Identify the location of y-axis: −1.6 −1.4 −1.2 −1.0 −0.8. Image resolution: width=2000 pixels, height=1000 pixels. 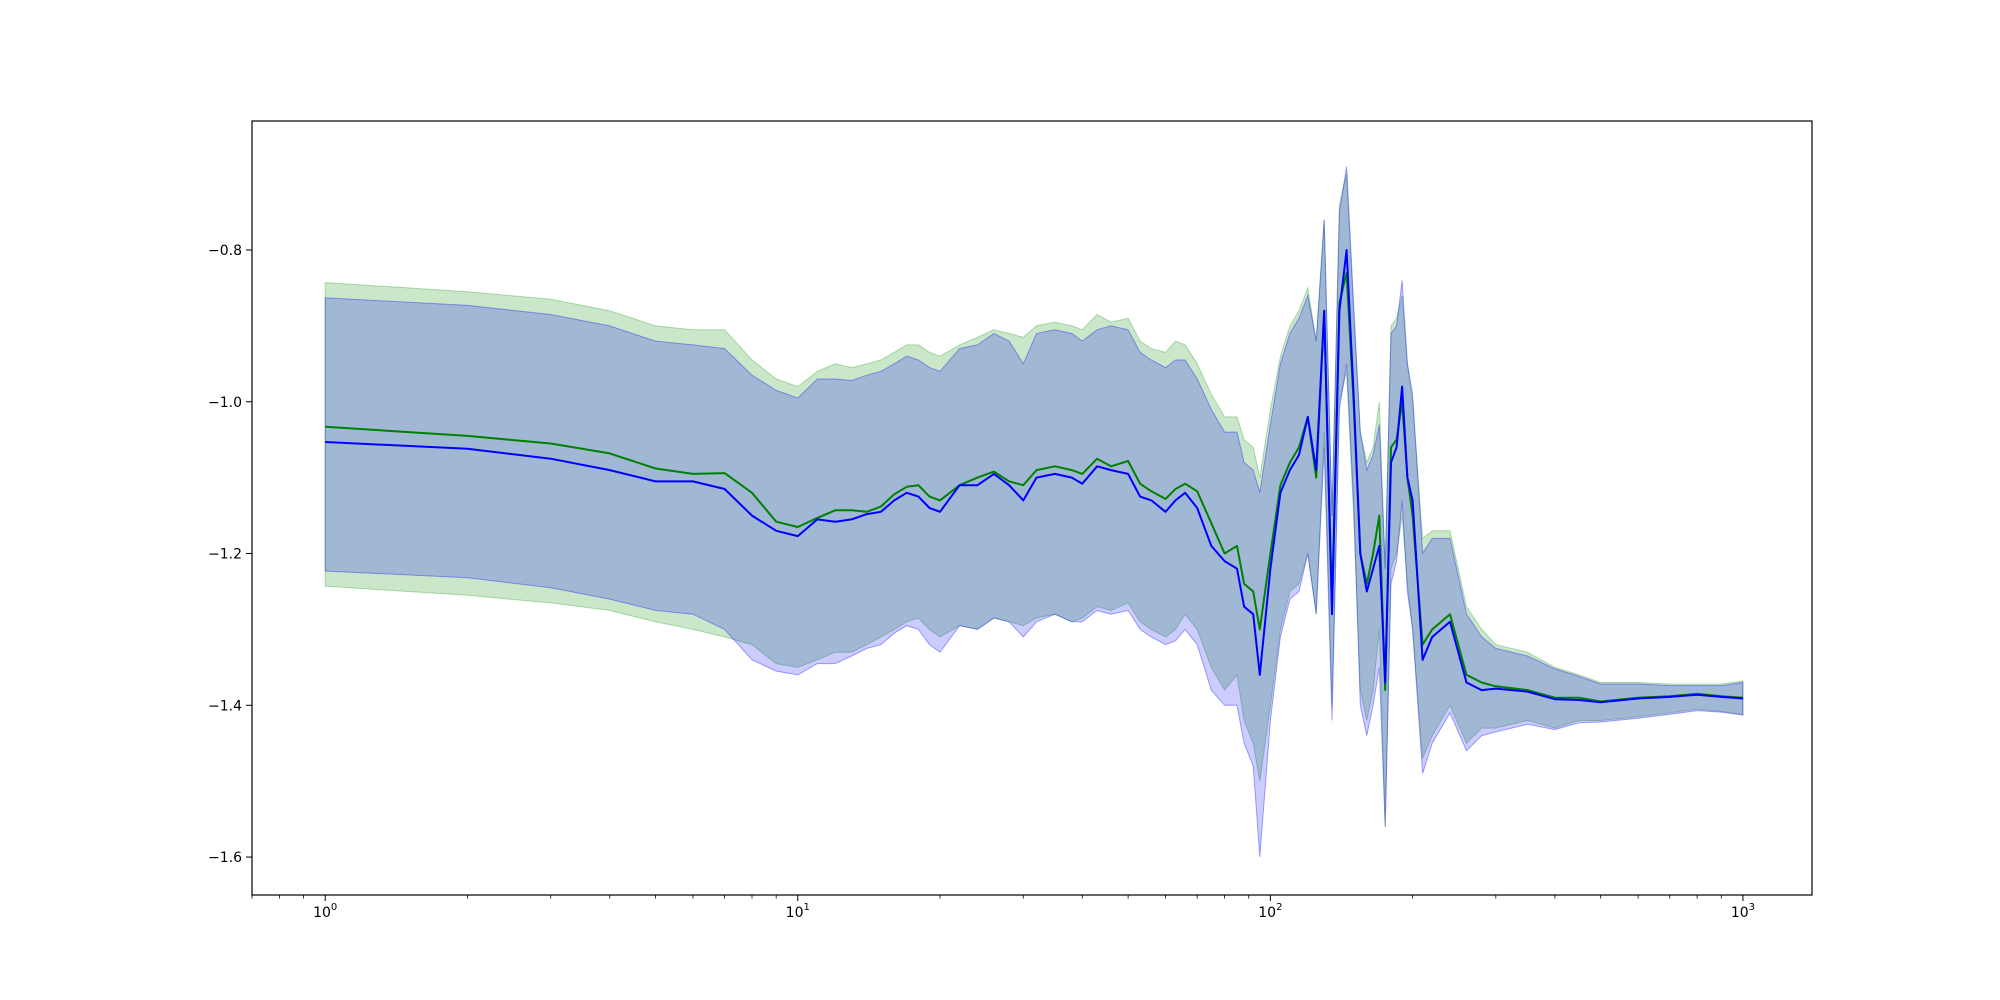
(230, 554).